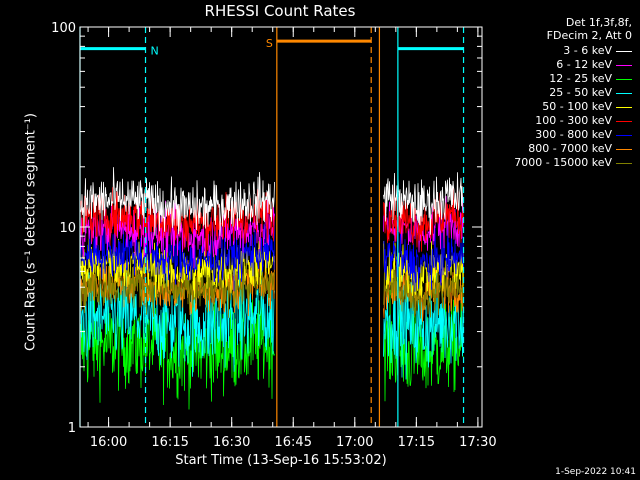 Image resolution: width=640 pixels, height=480 pixels. Describe the element at coordinates (595, 472) in the screenshot. I see `timestamp: 1-Sep-2022 10:41` at that location.